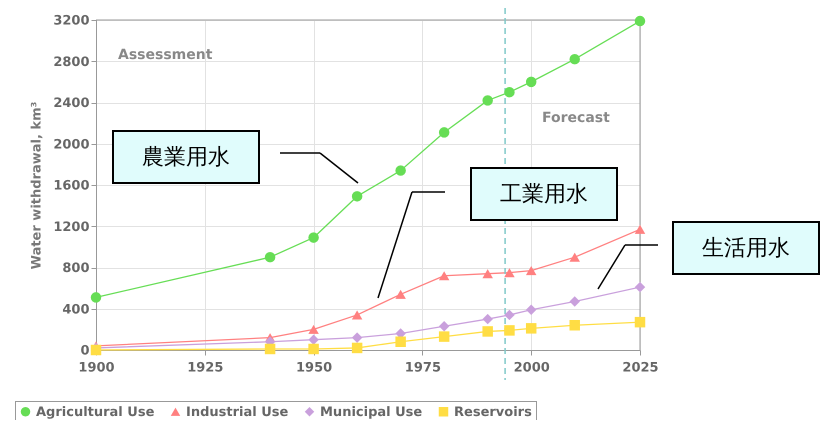  Describe the element at coordinates (36, 186) in the screenshot. I see `y-axis-title: Water withdrawal, km³` at that location.